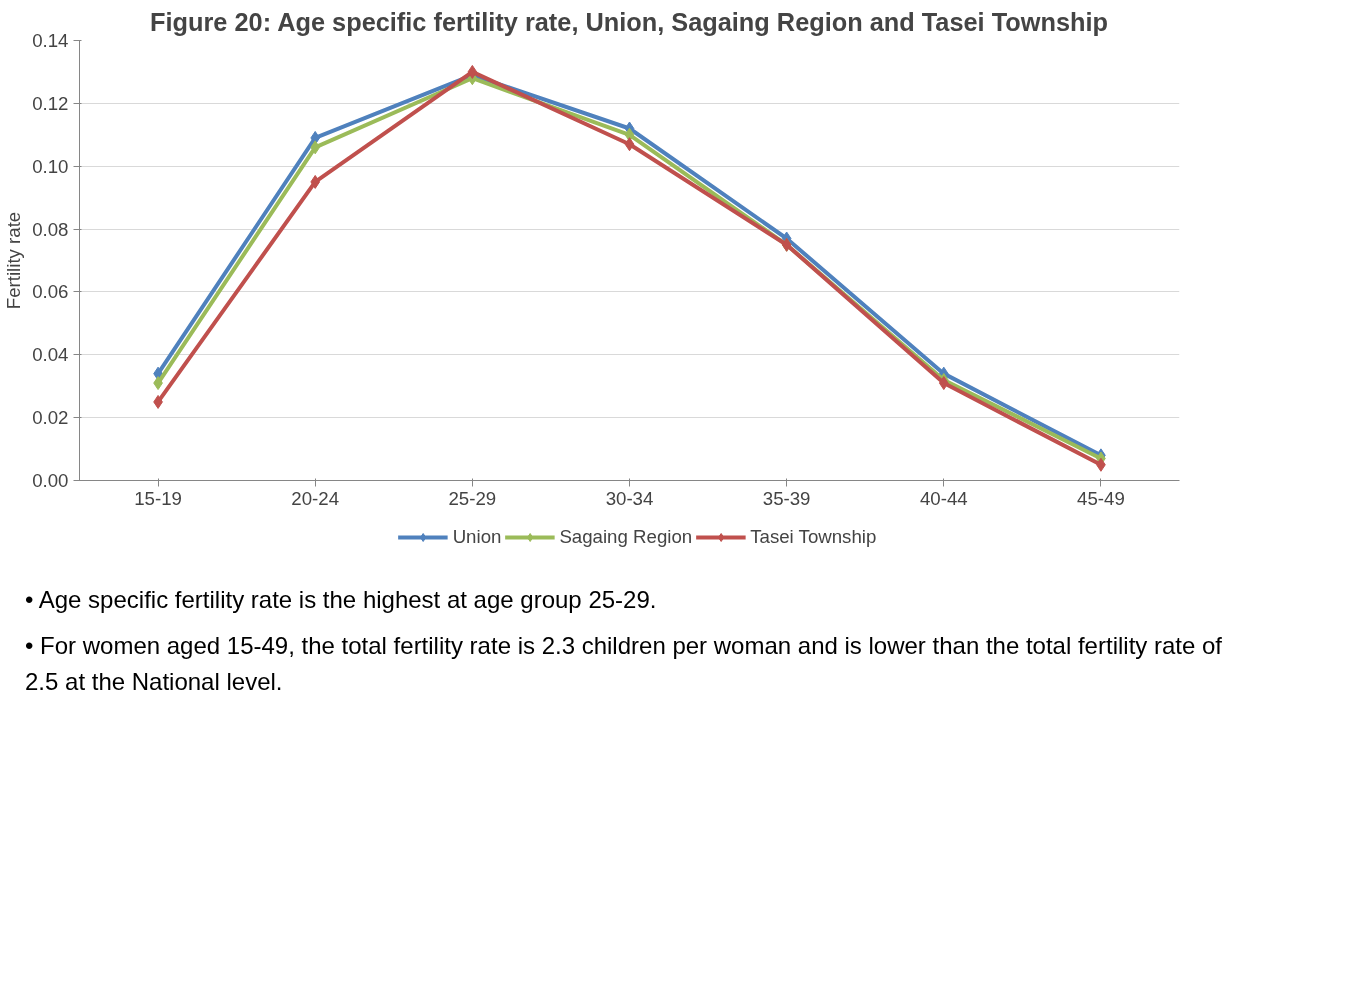 This screenshot has width=1358, height=988. Describe the element at coordinates (477, 537) in the screenshot. I see `legend-label: Union` at that location.